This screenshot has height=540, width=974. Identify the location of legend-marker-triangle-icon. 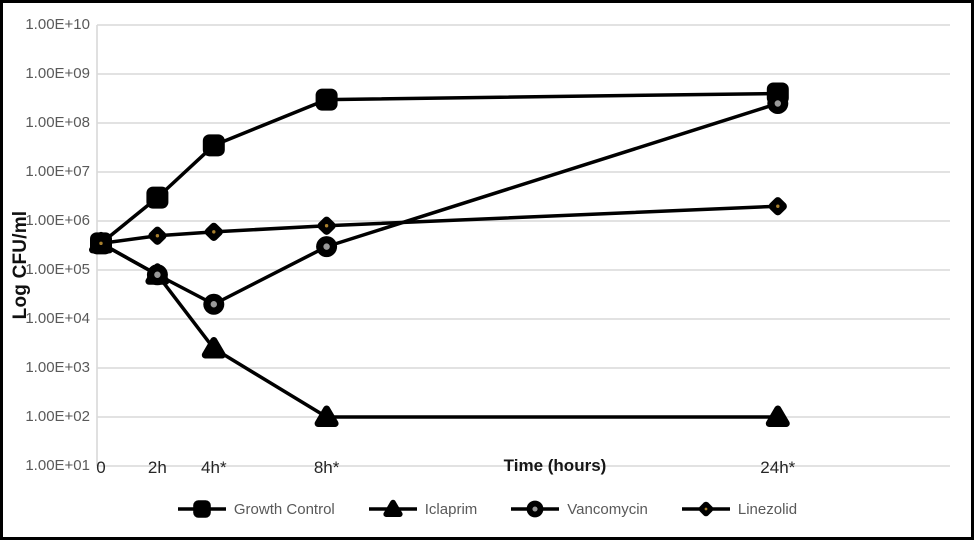
(392, 508).